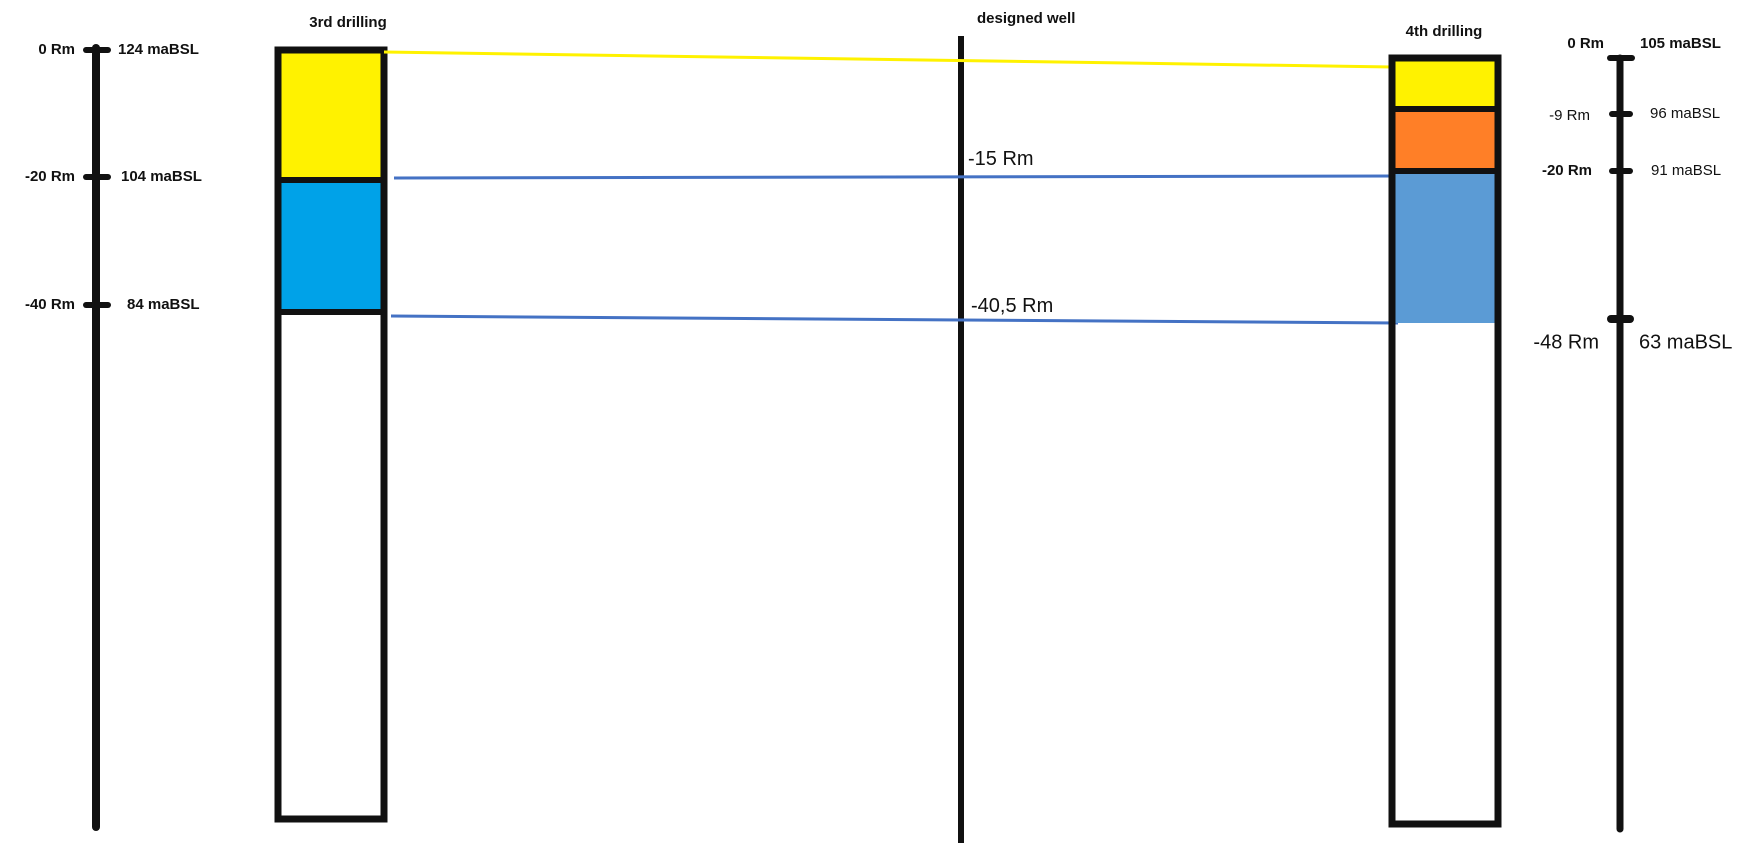 This screenshot has width=1747, height=843. What do you see at coordinates (1026, 18) in the screenshot?
I see `designed-well-title: designed well` at bounding box center [1026, 18].